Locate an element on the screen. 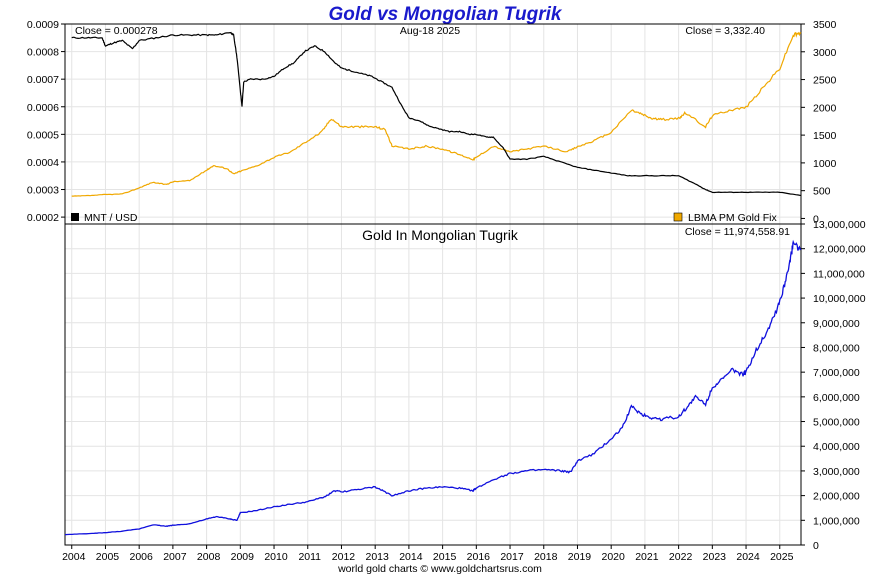  x-tick-label: 2005 is located at coordinates (108, 557).